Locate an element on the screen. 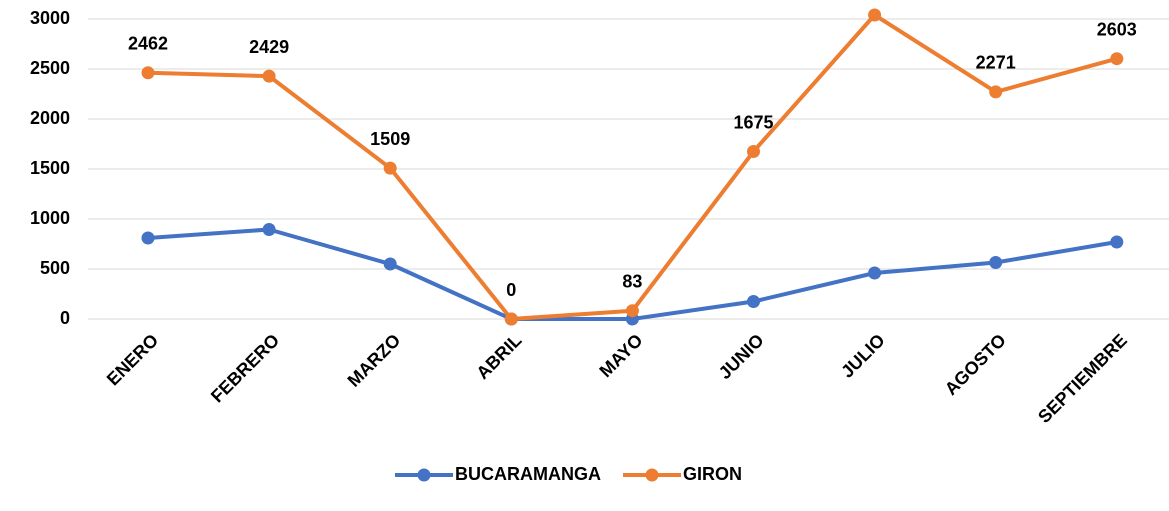 This screenshot has height=511, width=1169. x-tick-label: ENERO is located at coordinates (132, 359).